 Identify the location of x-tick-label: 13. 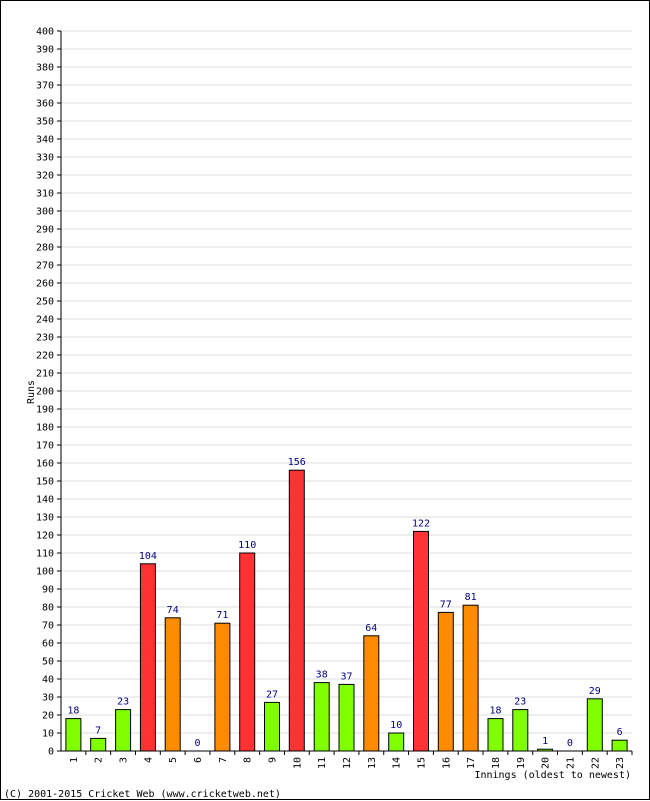
(372, 763).